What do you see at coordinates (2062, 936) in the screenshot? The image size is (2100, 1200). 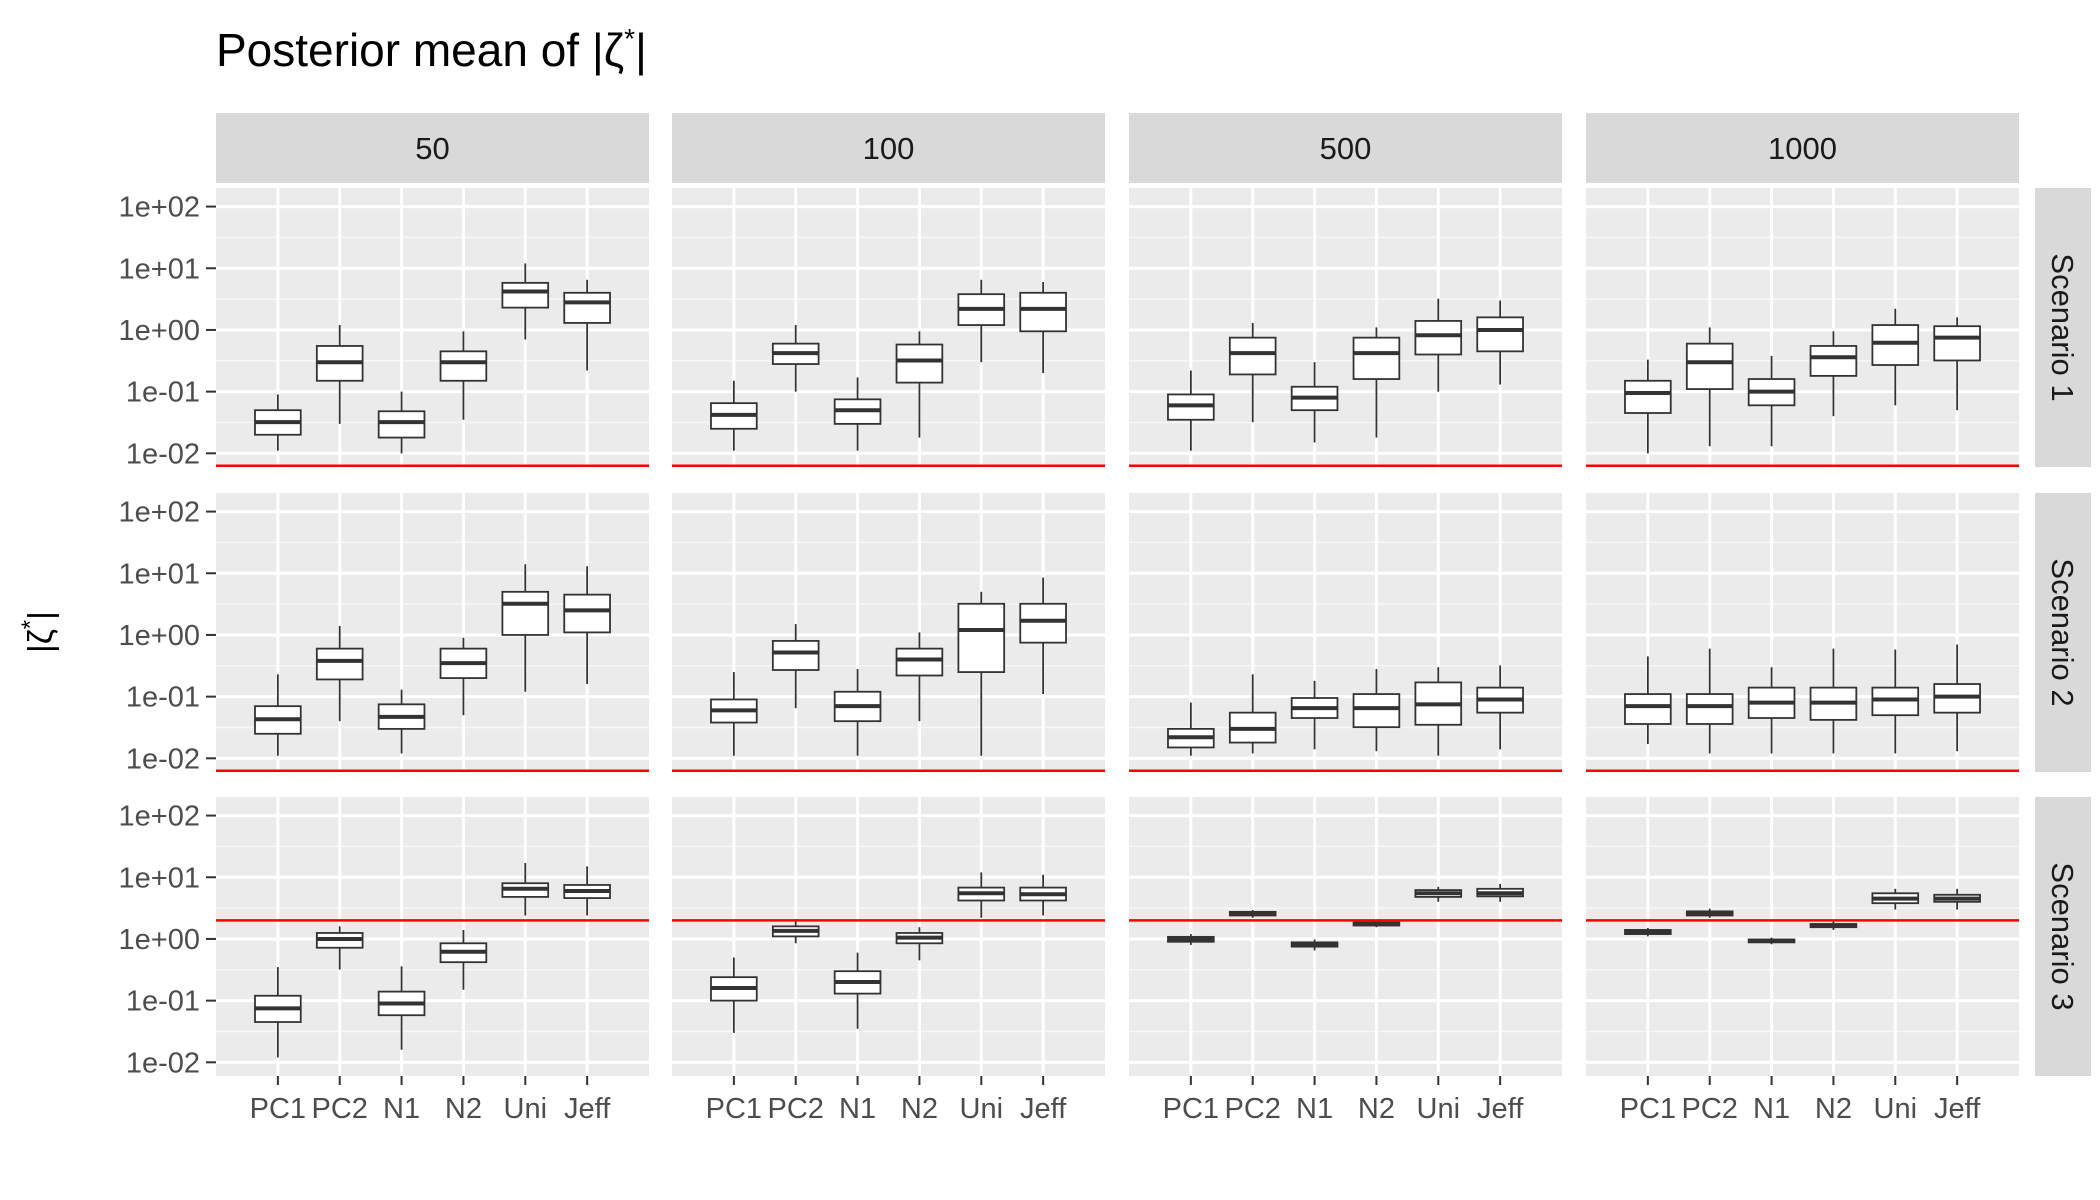 I see `row-strip-label-scenario-3: Scenario 3` at bounding box center [2062, 936].